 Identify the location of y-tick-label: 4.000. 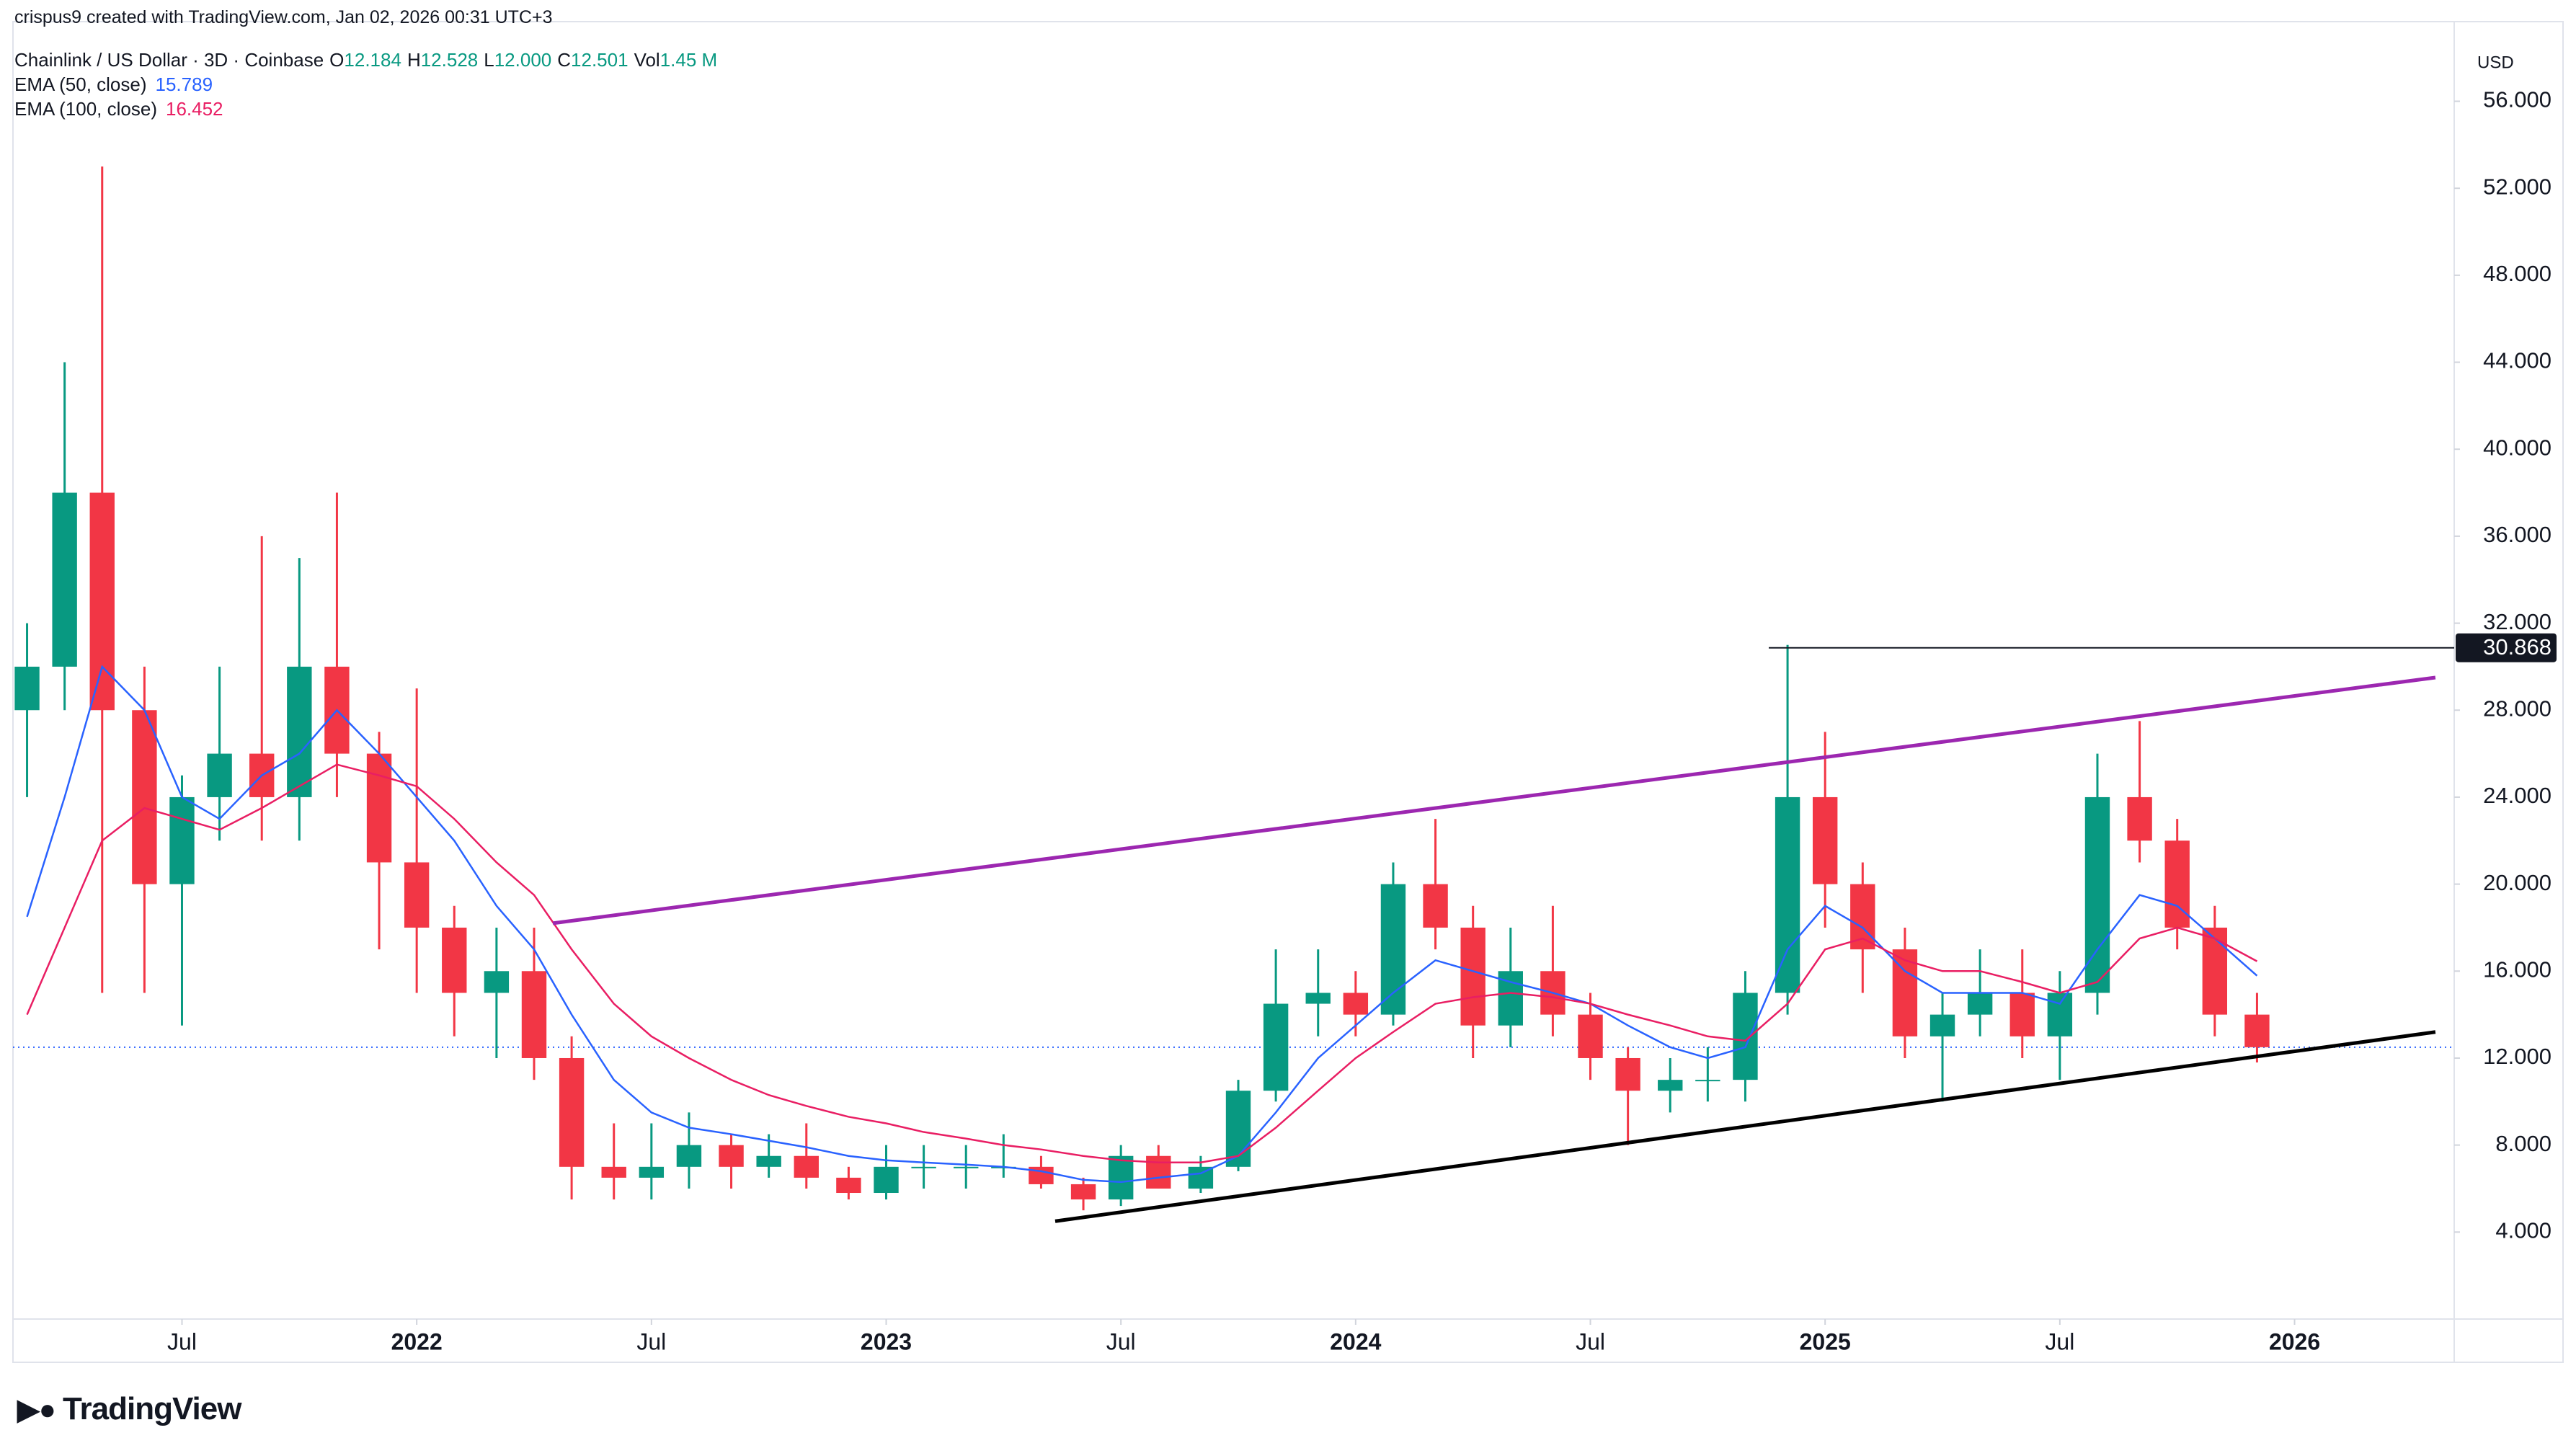
(2523, 1230).